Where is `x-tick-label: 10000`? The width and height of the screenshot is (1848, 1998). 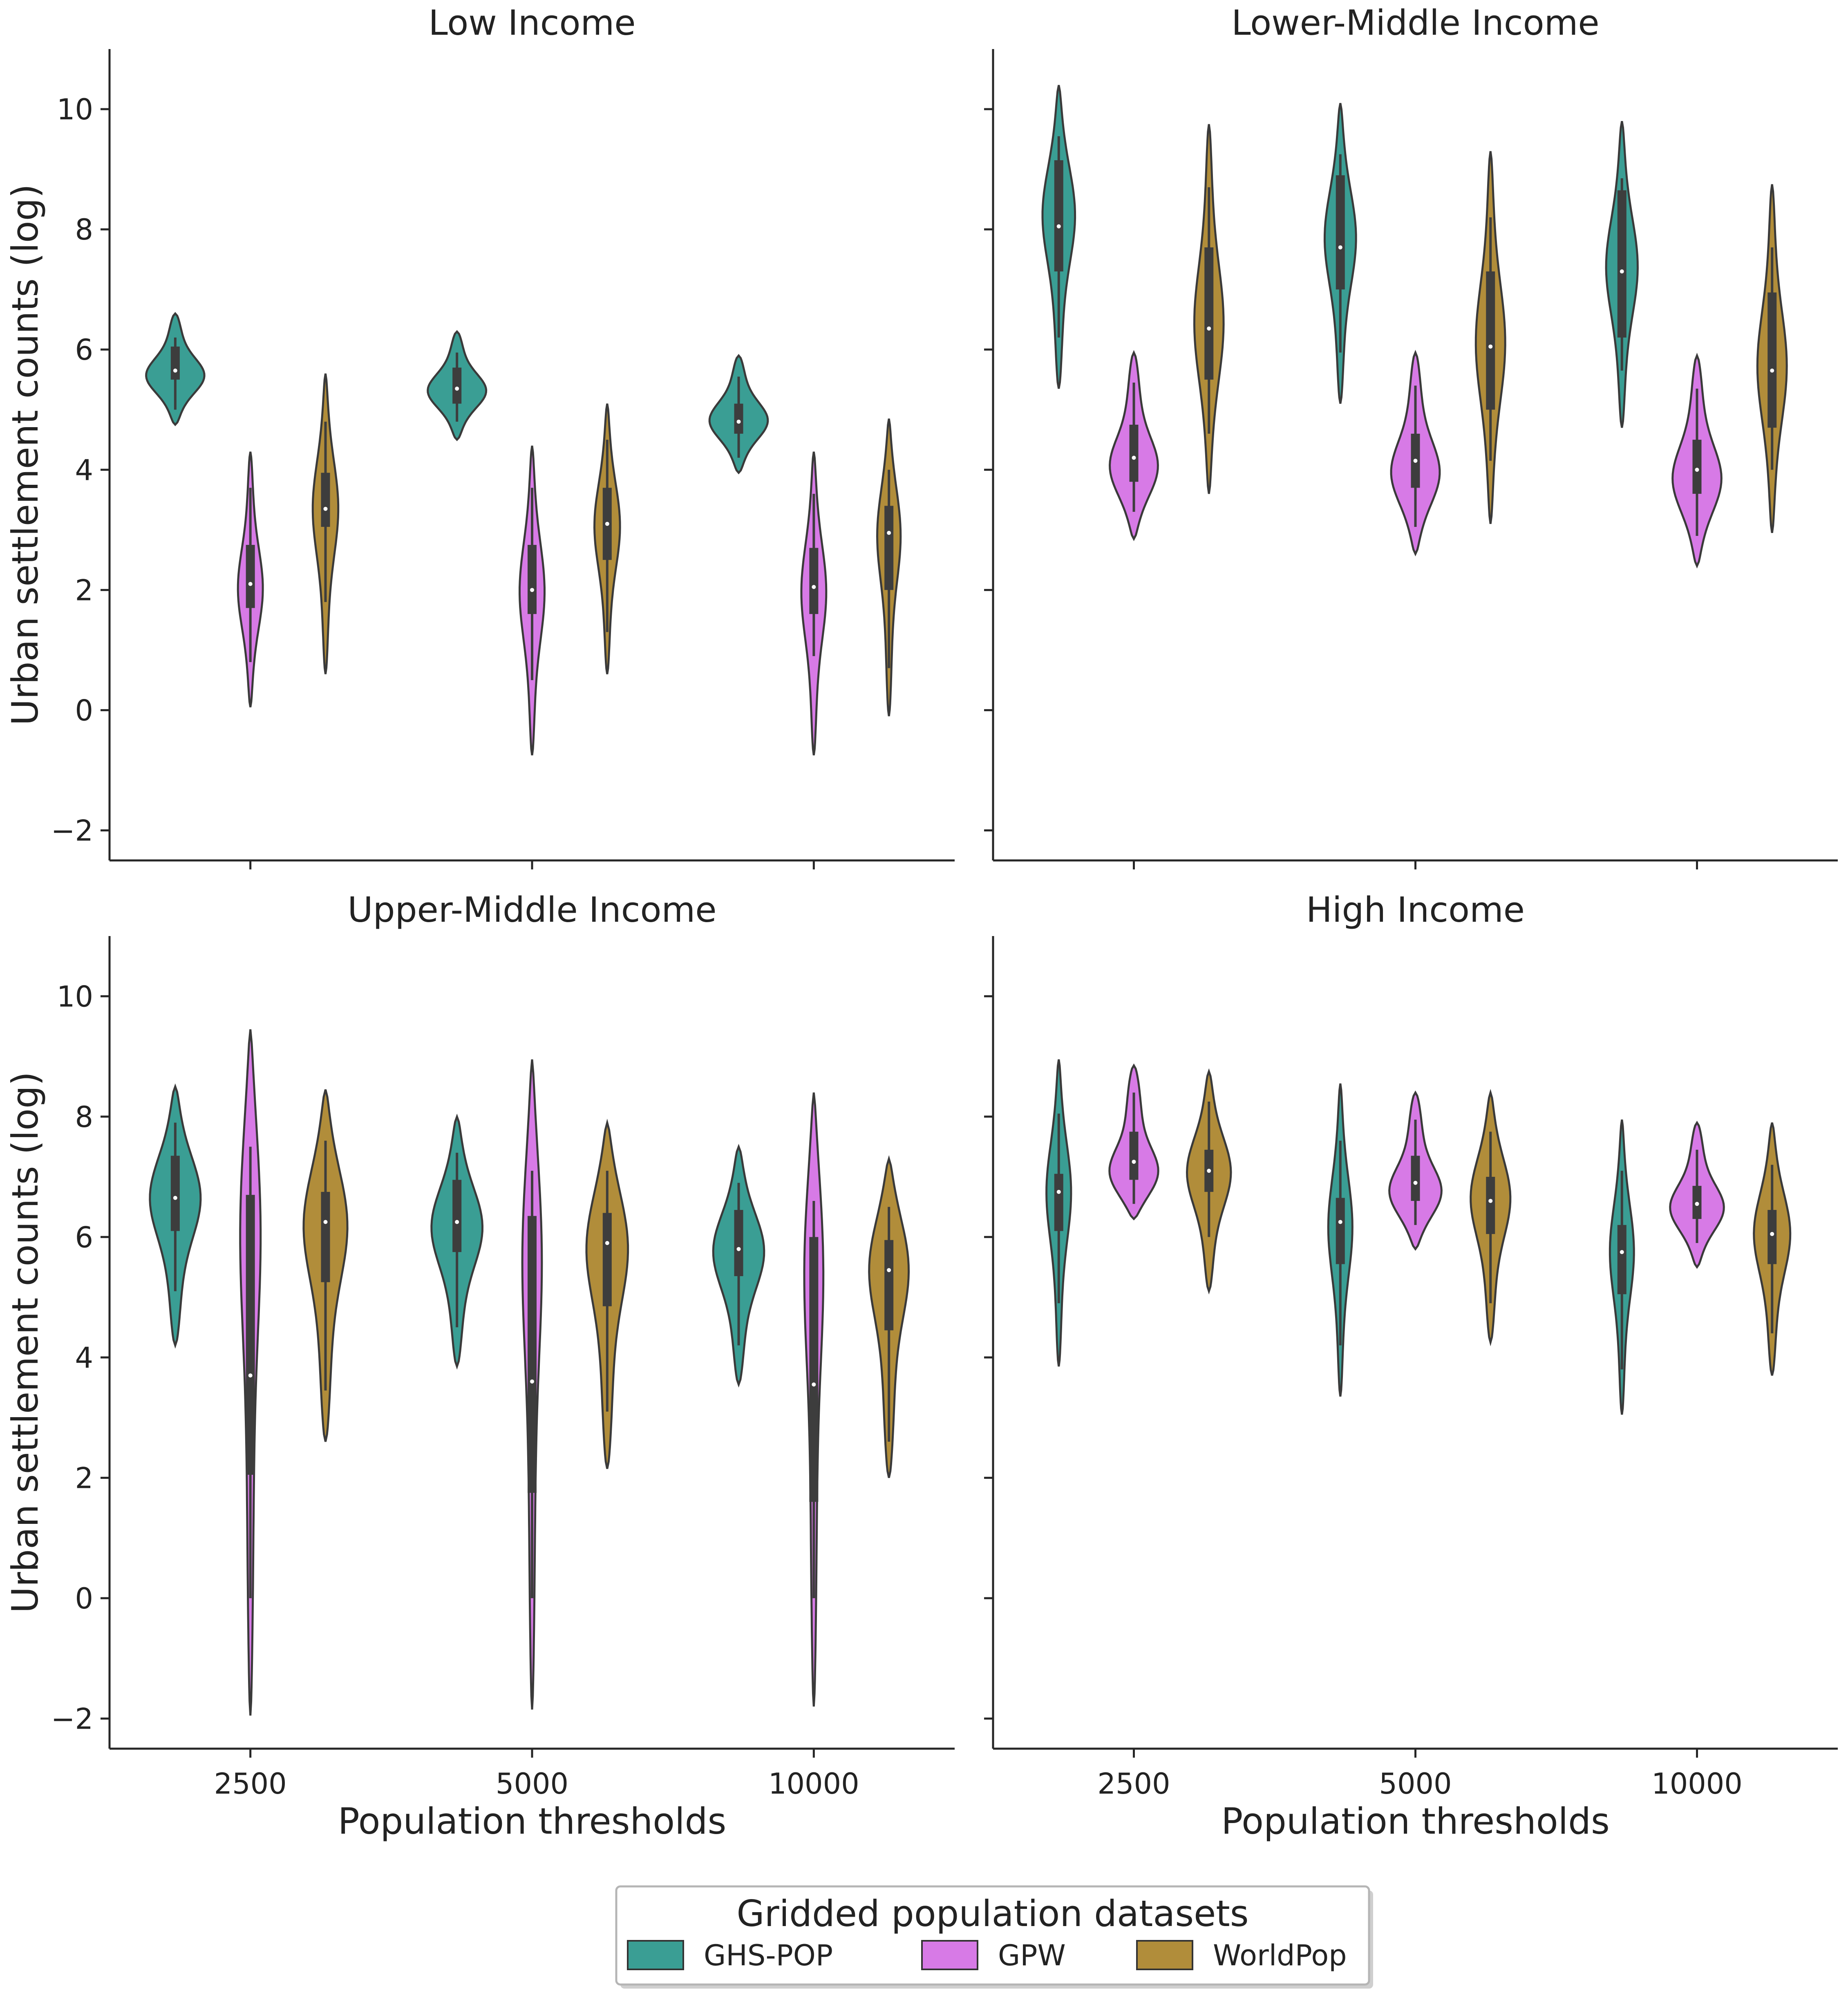
x-tick-label: 10000 is located at coordinates (813, 1784).